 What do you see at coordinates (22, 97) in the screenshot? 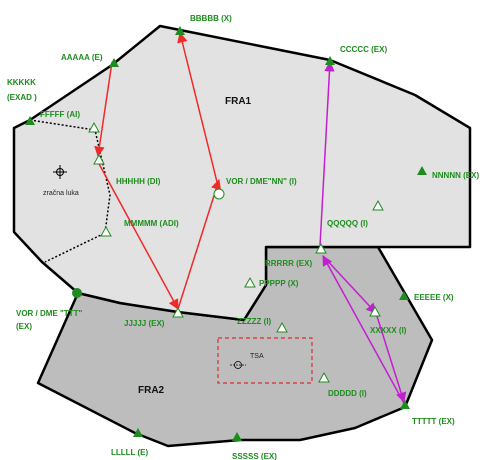
I see `label-kkkkk-2: (EXAD )` at bounding box center [22, 97].